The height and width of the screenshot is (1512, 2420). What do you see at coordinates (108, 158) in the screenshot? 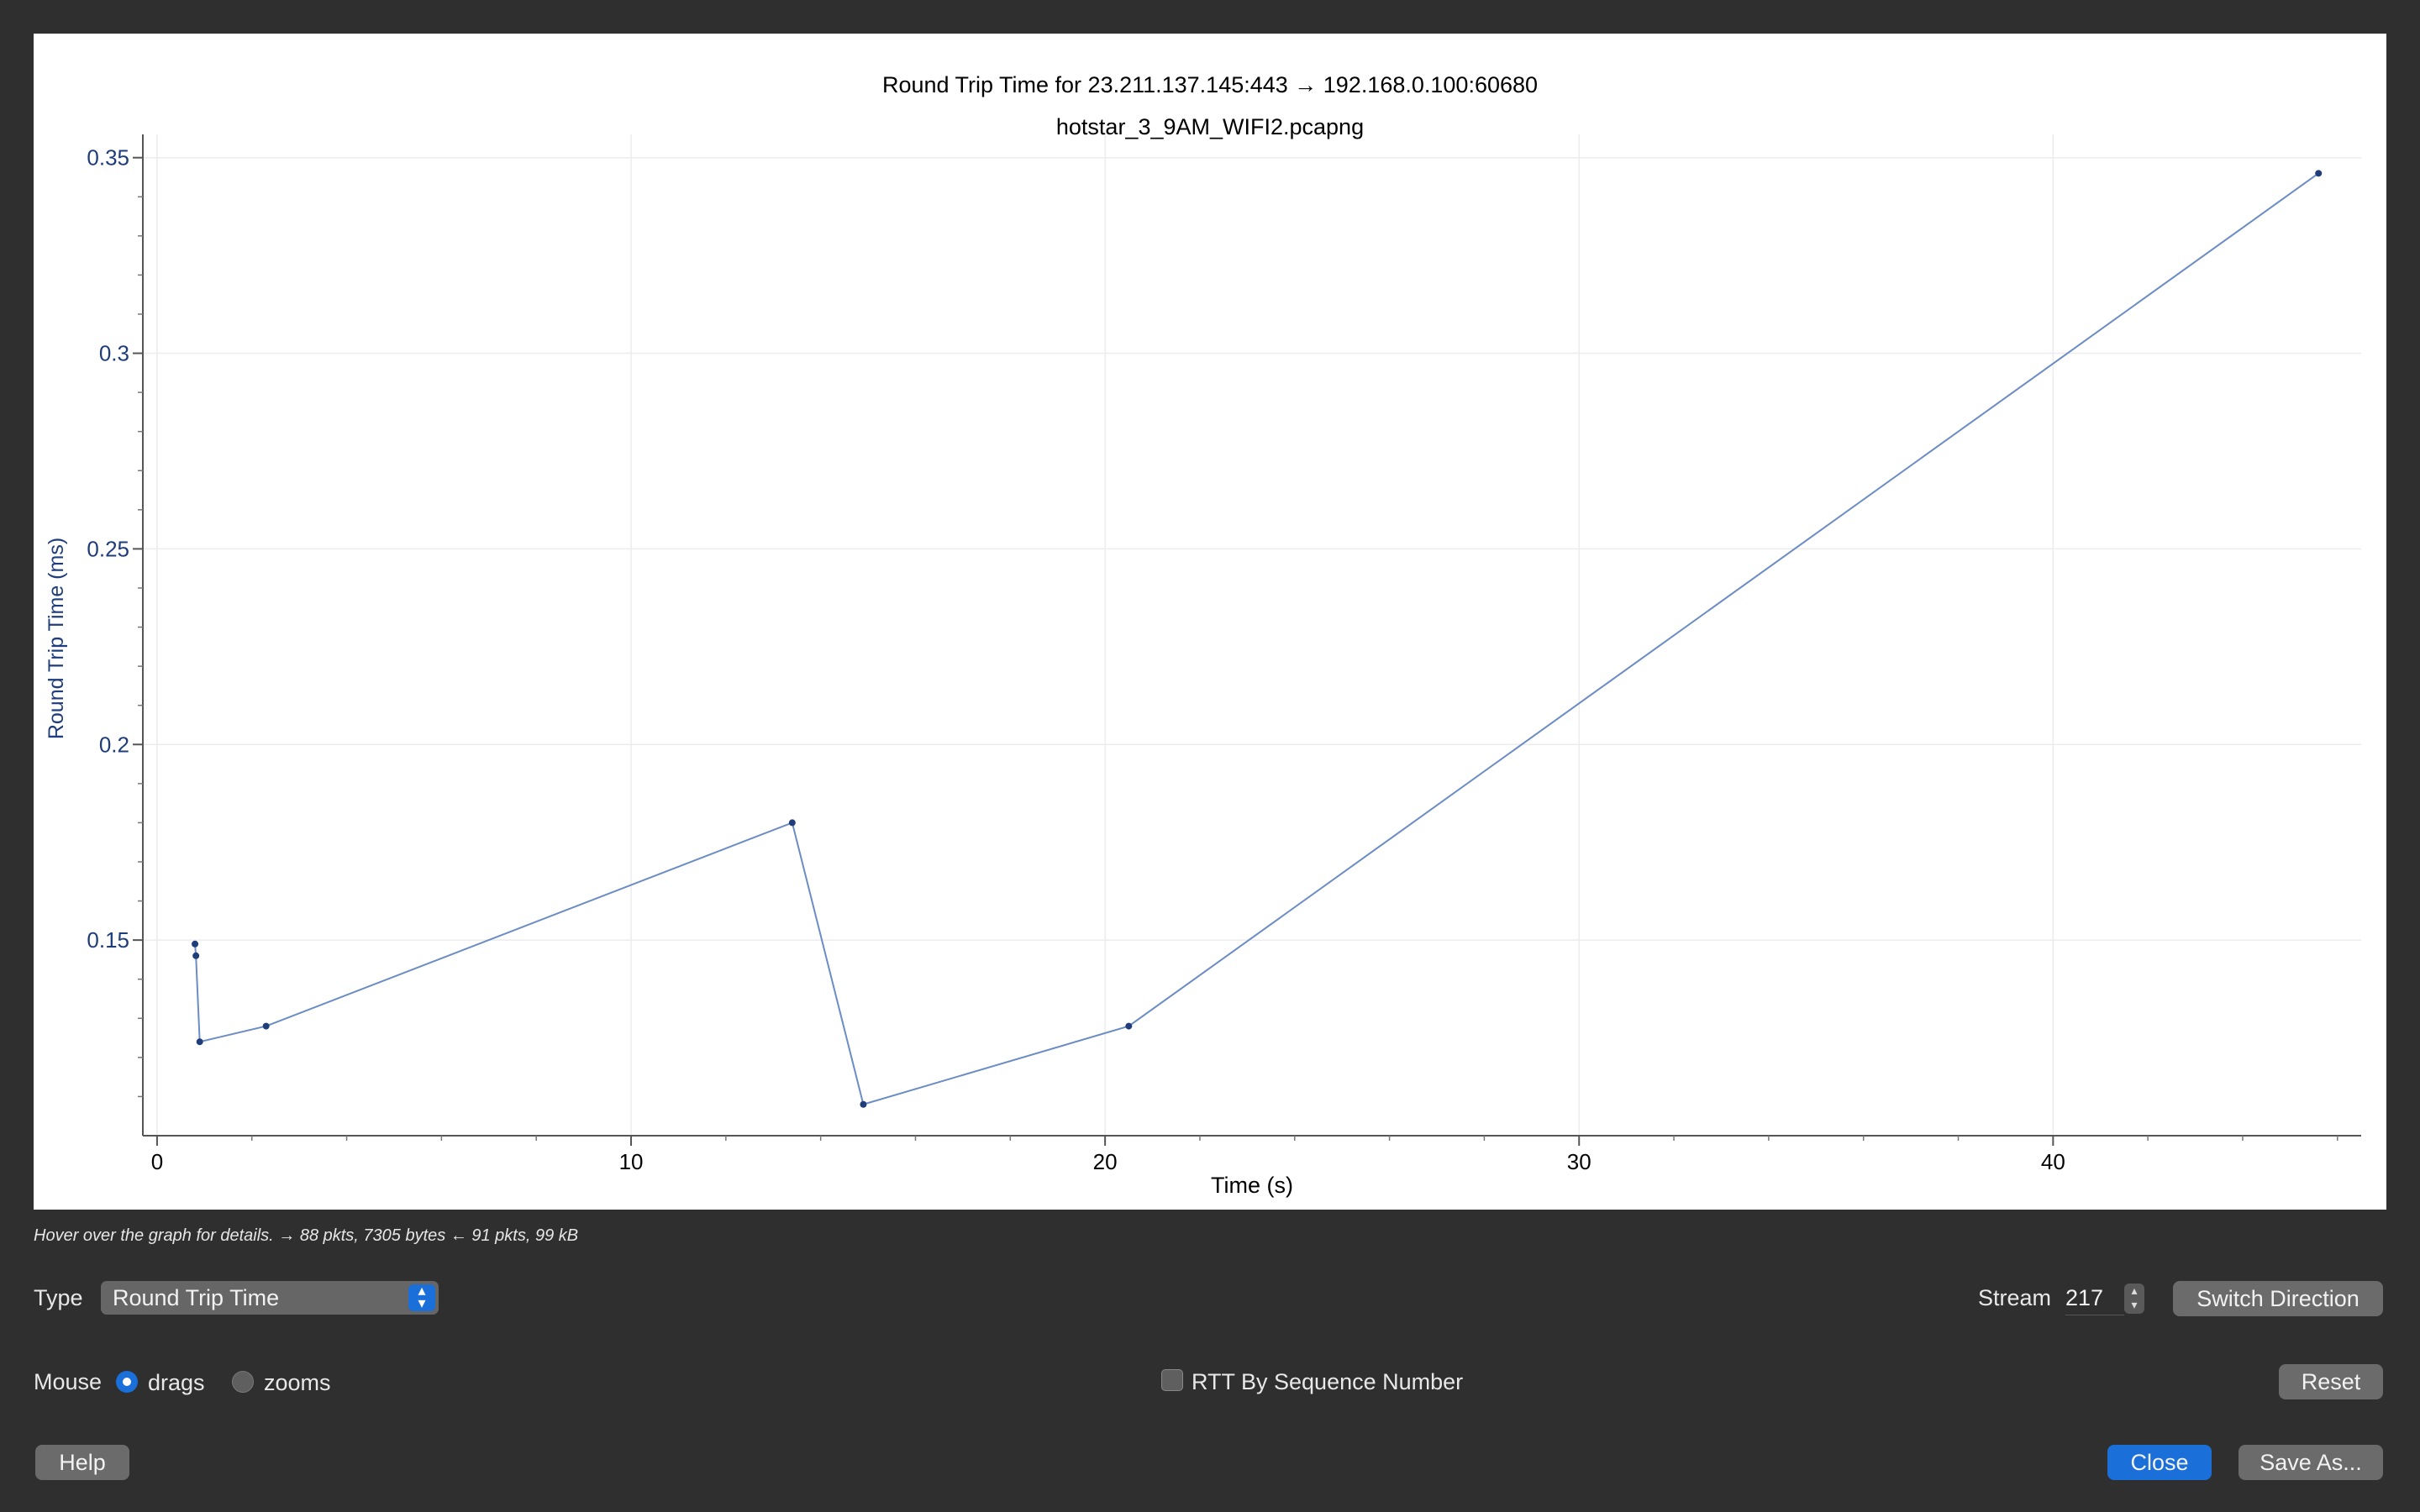
I see `y-tick-label: 0.35` at bounding box center [108, 158].